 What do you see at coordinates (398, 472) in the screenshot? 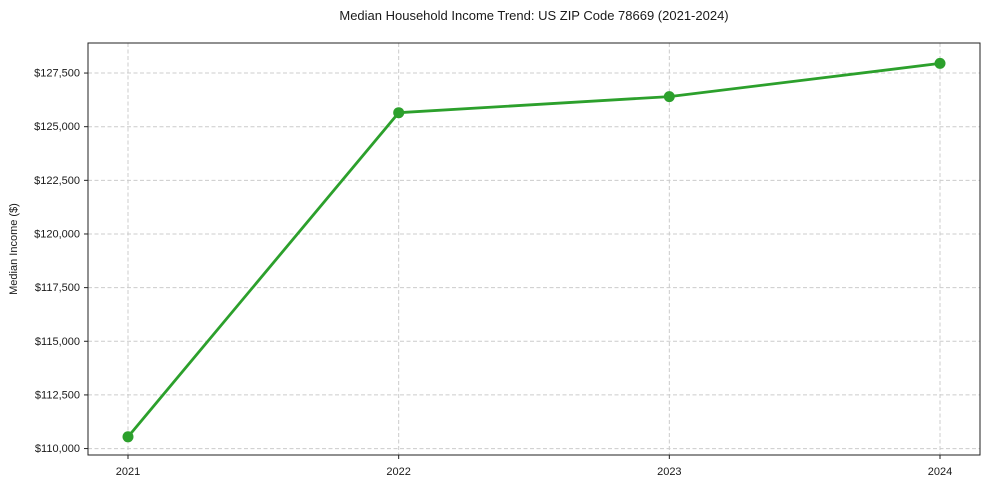
I see `x-tick-label: 2022` at bounding box center [398, 472].